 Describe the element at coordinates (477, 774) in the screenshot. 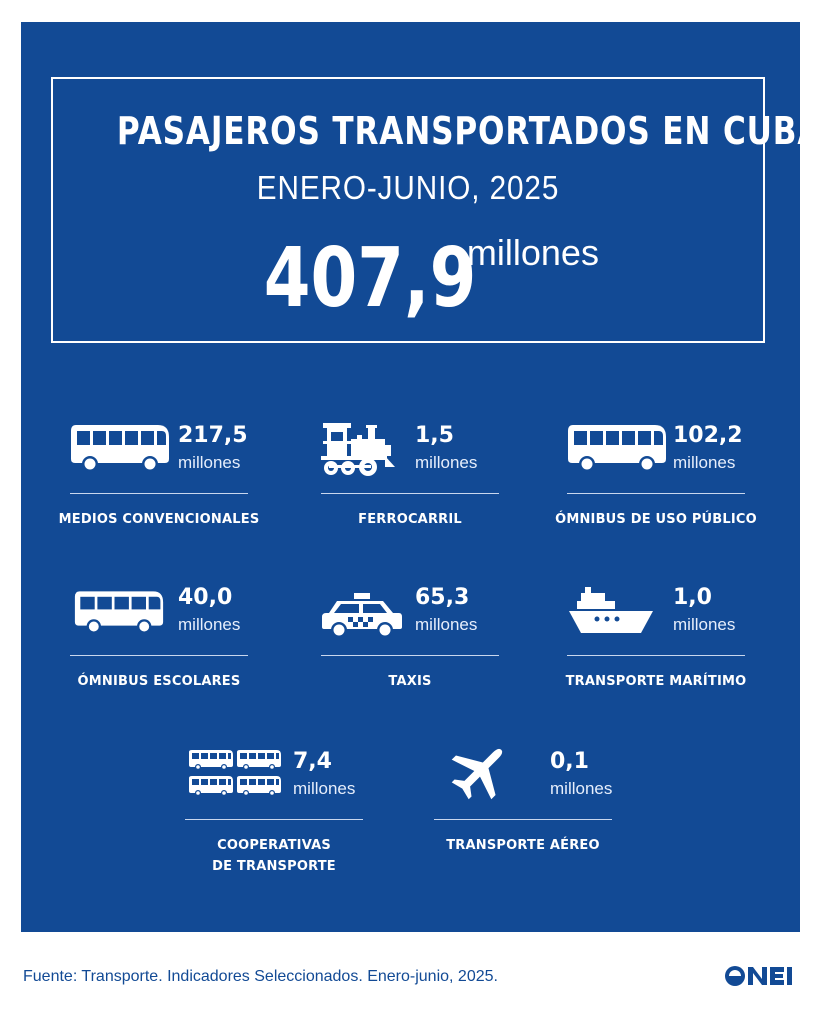

I see `airplane-icon` at that location.